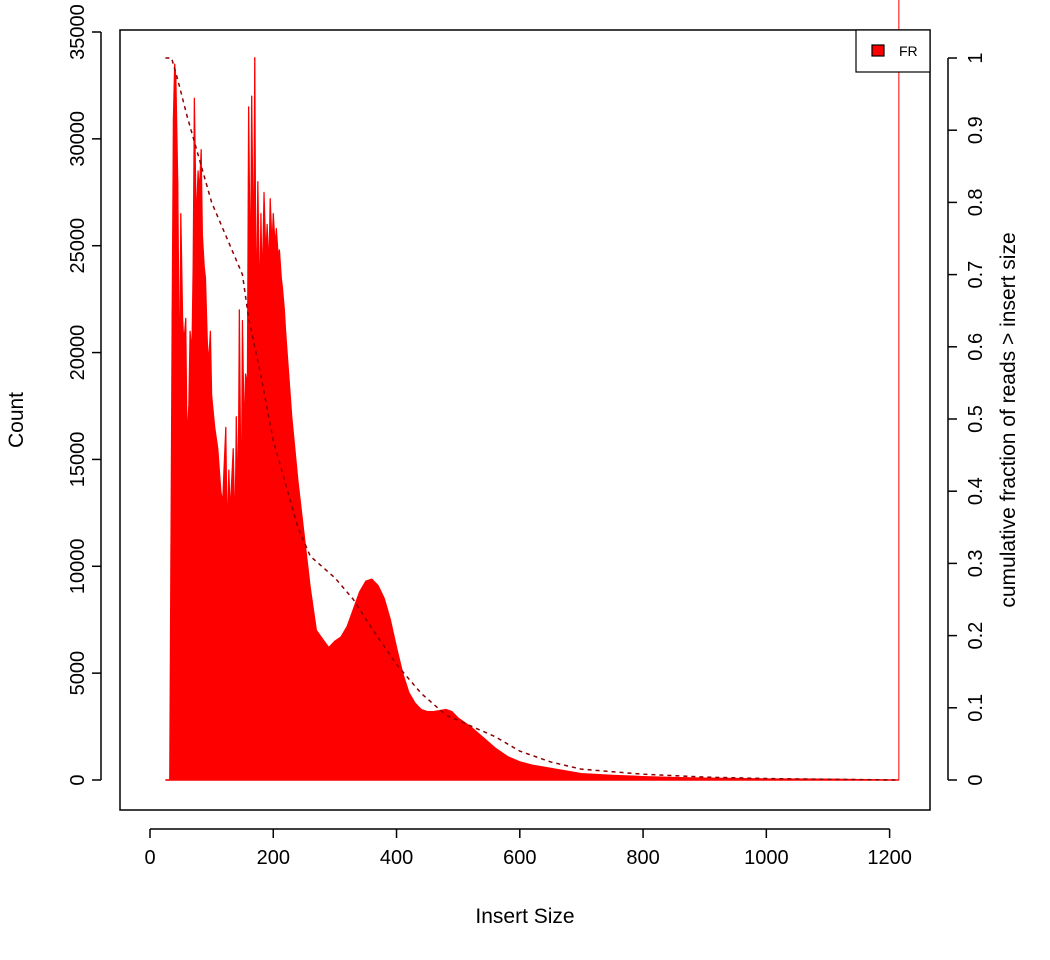 This screenshot has width=1050, height=960. Describe the element at coordinates (976, 202) in the screenshot. I see `y2-tick-label: 0.8` at that location.